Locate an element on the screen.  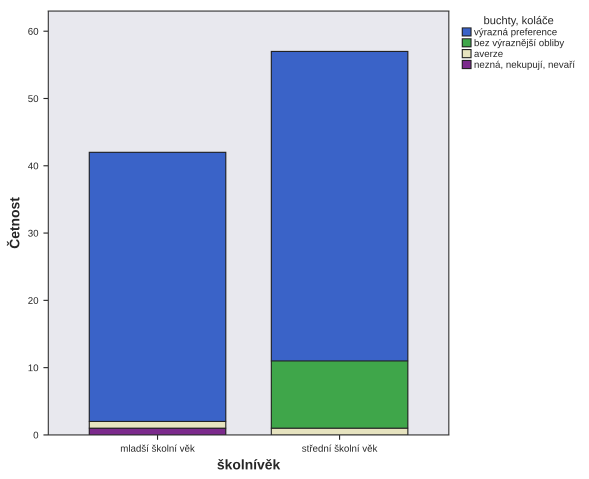
x-axis-title: školnívěk is located at coordinates (248, 464).